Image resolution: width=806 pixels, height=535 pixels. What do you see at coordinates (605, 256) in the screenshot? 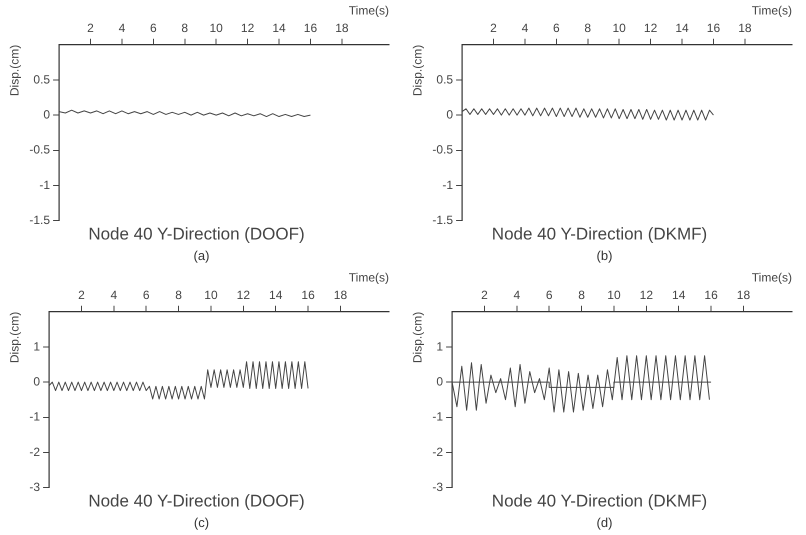
I see `text: (b)` at bounding box center [605, 256].